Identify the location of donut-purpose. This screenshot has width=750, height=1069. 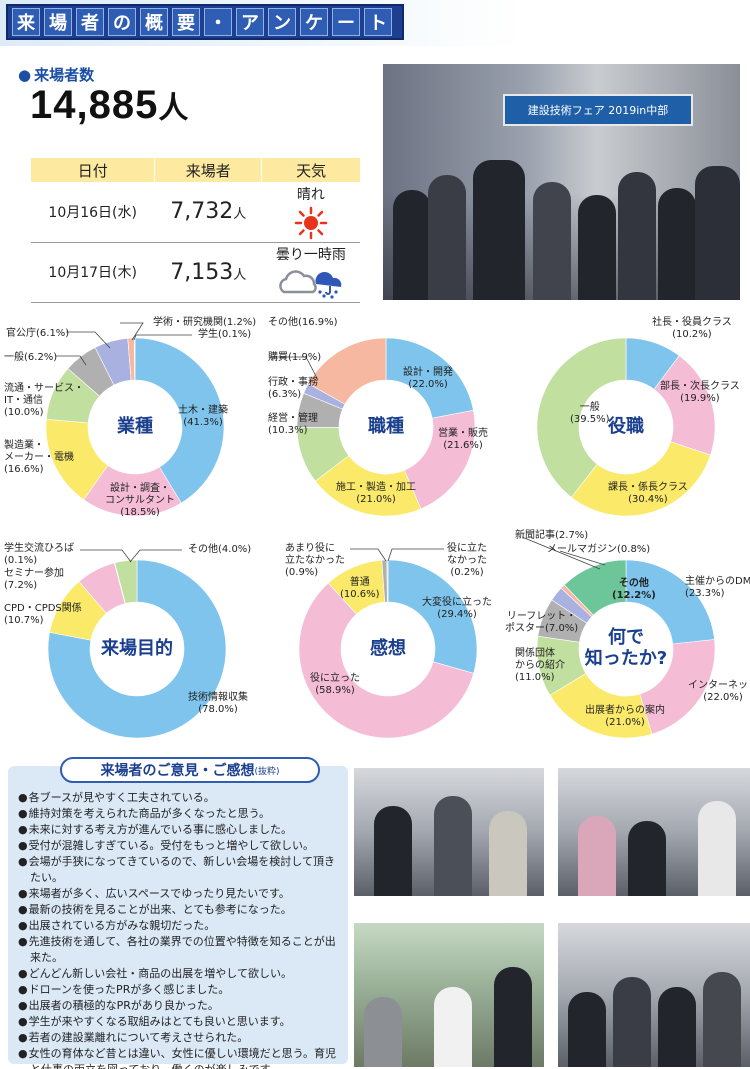
(137, 649).